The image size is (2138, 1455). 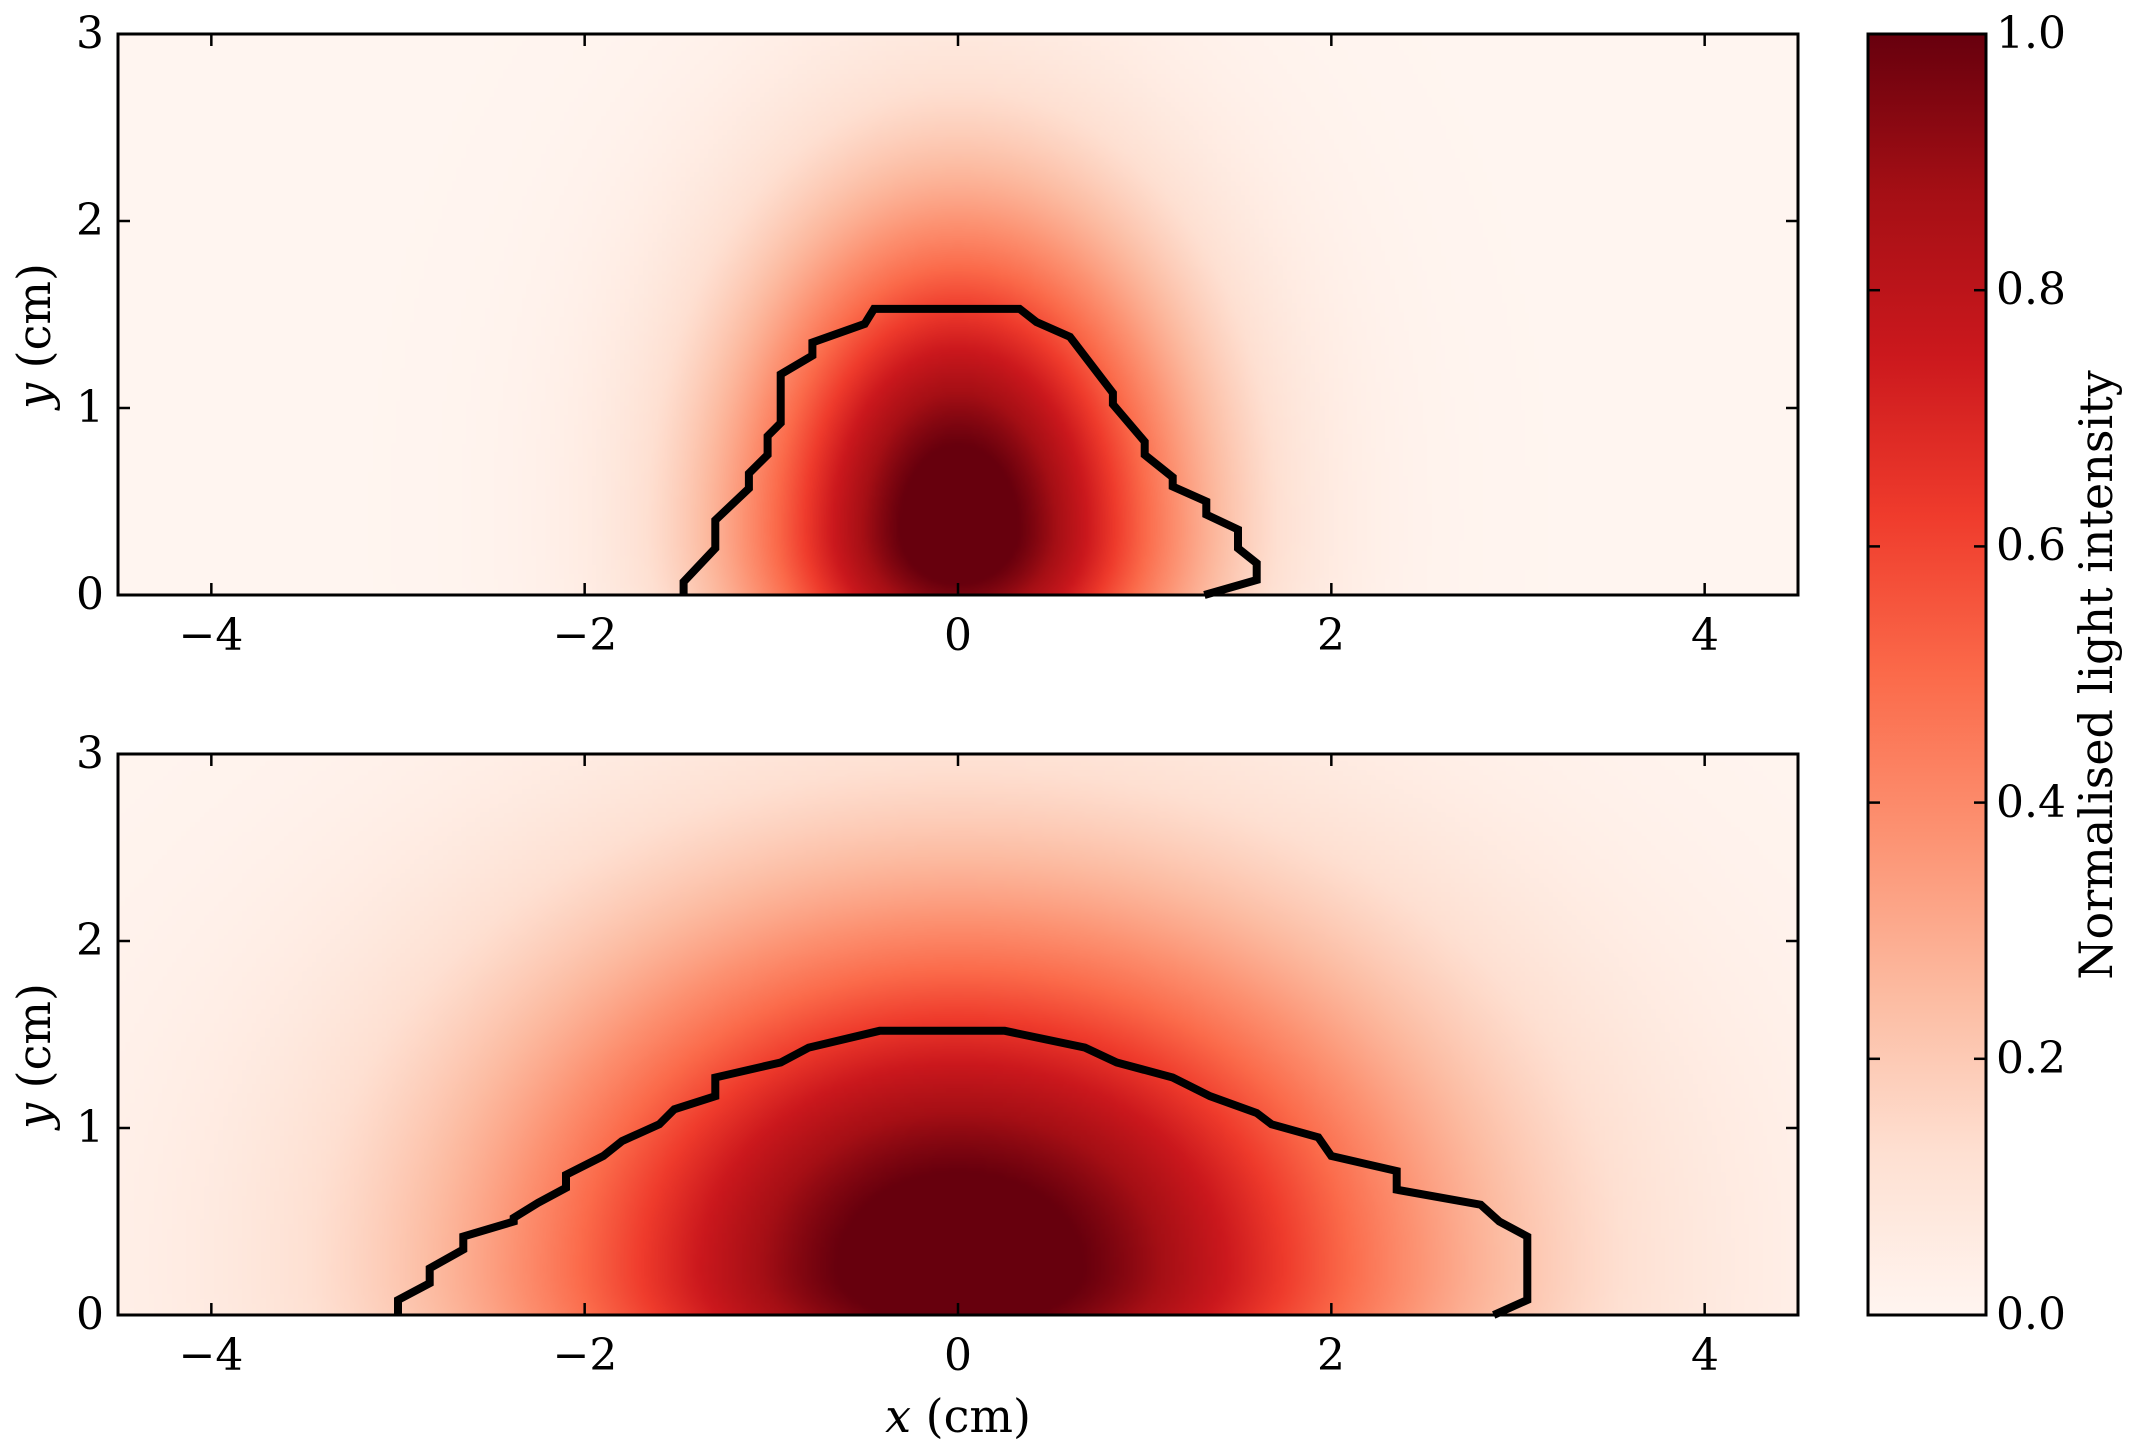 I want to click on contour-bottom, so click(x=963, y=1172).